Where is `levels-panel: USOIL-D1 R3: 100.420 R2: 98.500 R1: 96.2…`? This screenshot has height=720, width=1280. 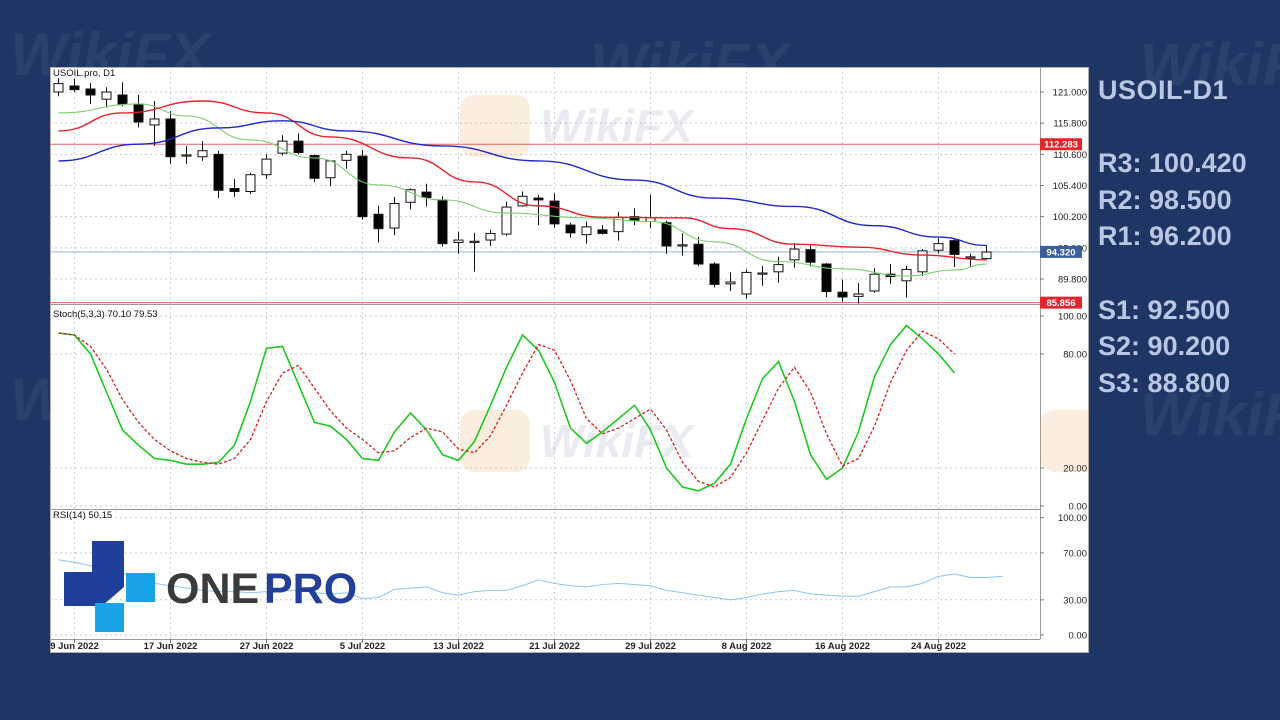 levels-panel: USOIL-D1 R3: 100.420 R2: 98.500 R1: 96.2… is located at coordinates (1189, 236).